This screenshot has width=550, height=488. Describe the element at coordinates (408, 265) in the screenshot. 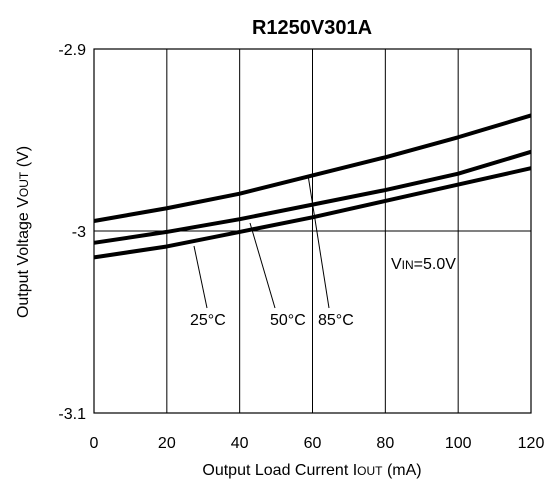

I see `vin-annotation-sub: IN` at that location.